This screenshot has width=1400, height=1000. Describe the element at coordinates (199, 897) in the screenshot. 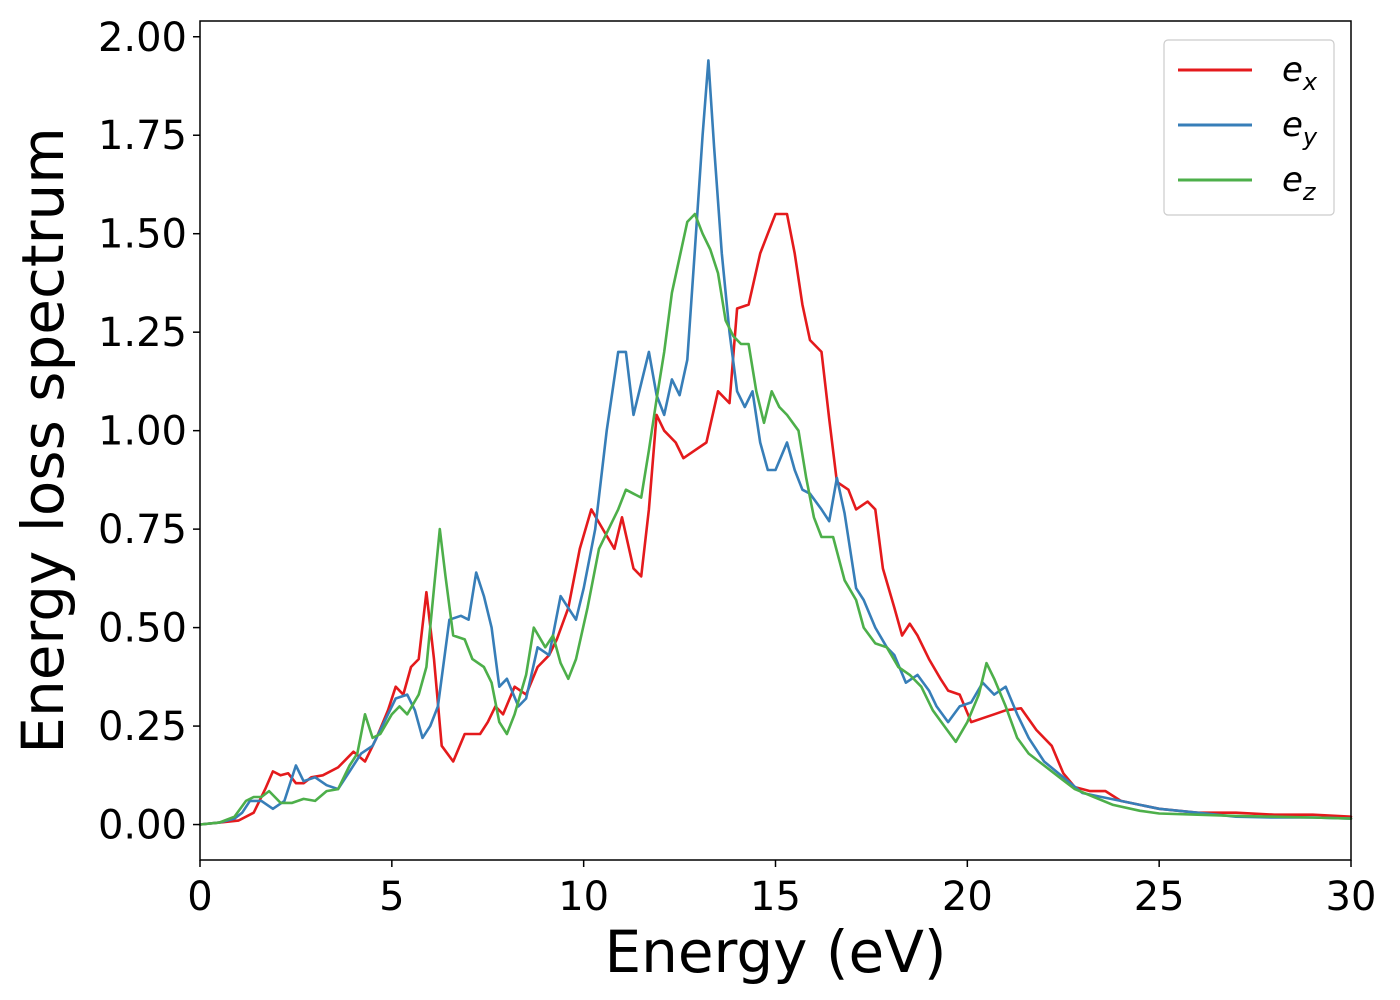

I see `x-tick-label: 0` at that location.